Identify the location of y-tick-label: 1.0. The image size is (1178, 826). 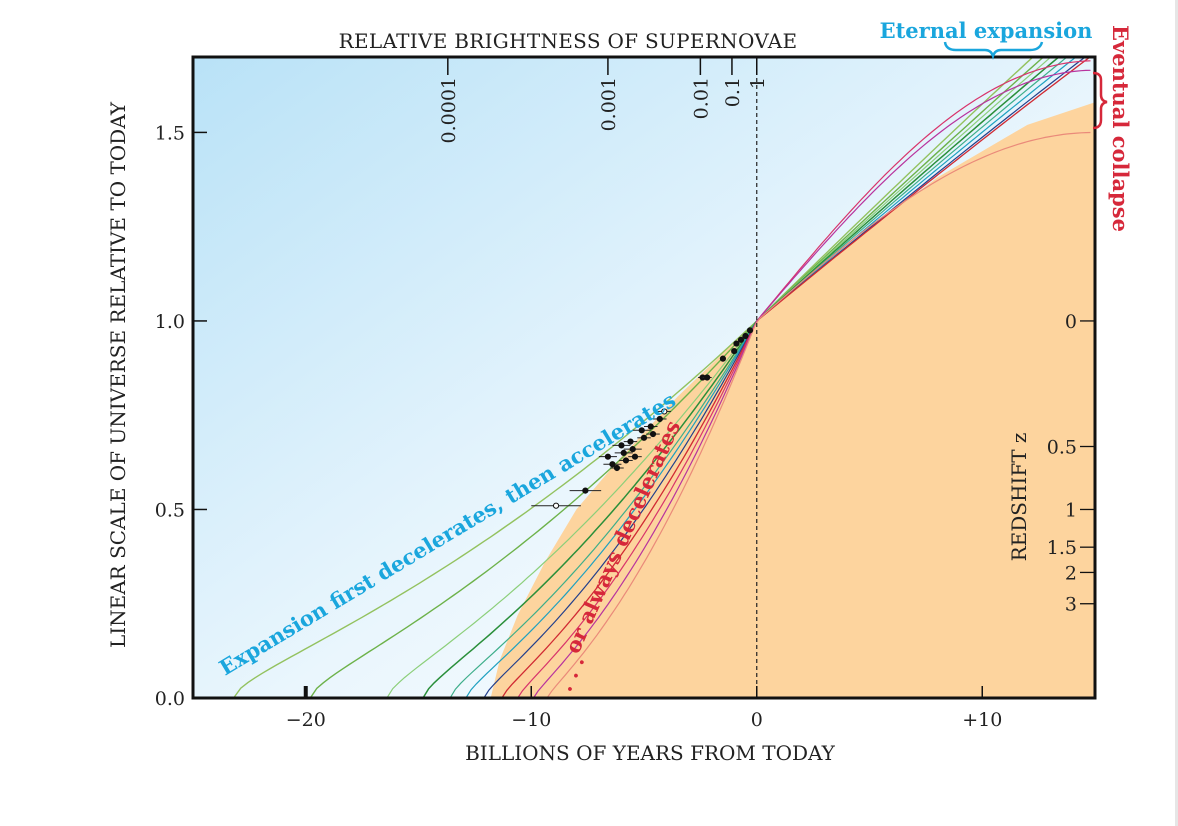
(170, 322).